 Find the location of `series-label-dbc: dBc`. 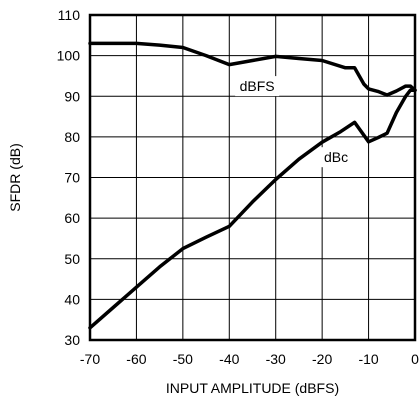

series-label-dbc: dBc is located at coordinates (336, 157).